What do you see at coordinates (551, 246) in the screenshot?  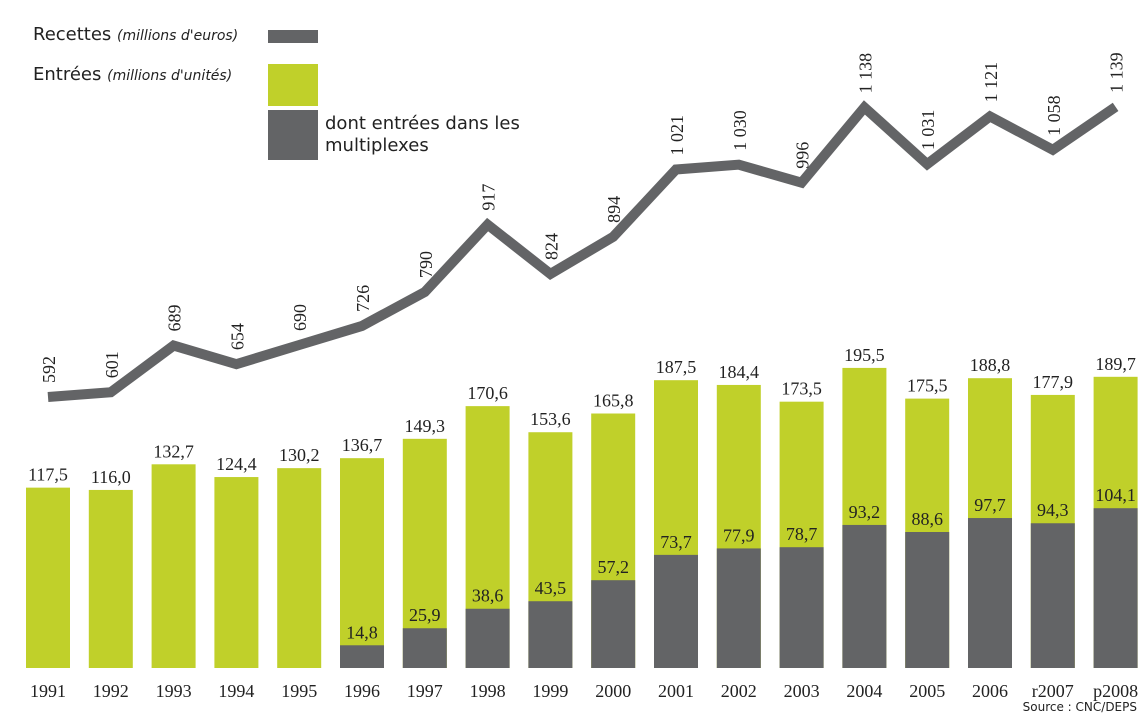 I see `data-label: 824` at bounding box center [551, 246].